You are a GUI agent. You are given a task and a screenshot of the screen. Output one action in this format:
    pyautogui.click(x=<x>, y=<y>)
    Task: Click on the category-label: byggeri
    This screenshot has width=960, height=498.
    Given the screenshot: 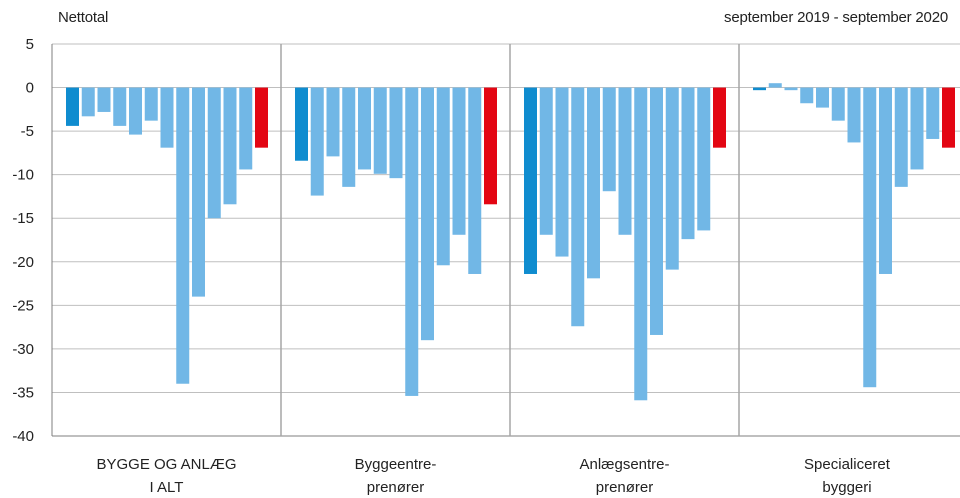 What is the action you would take?
    pyautogui.click(x=846, y=487)
    